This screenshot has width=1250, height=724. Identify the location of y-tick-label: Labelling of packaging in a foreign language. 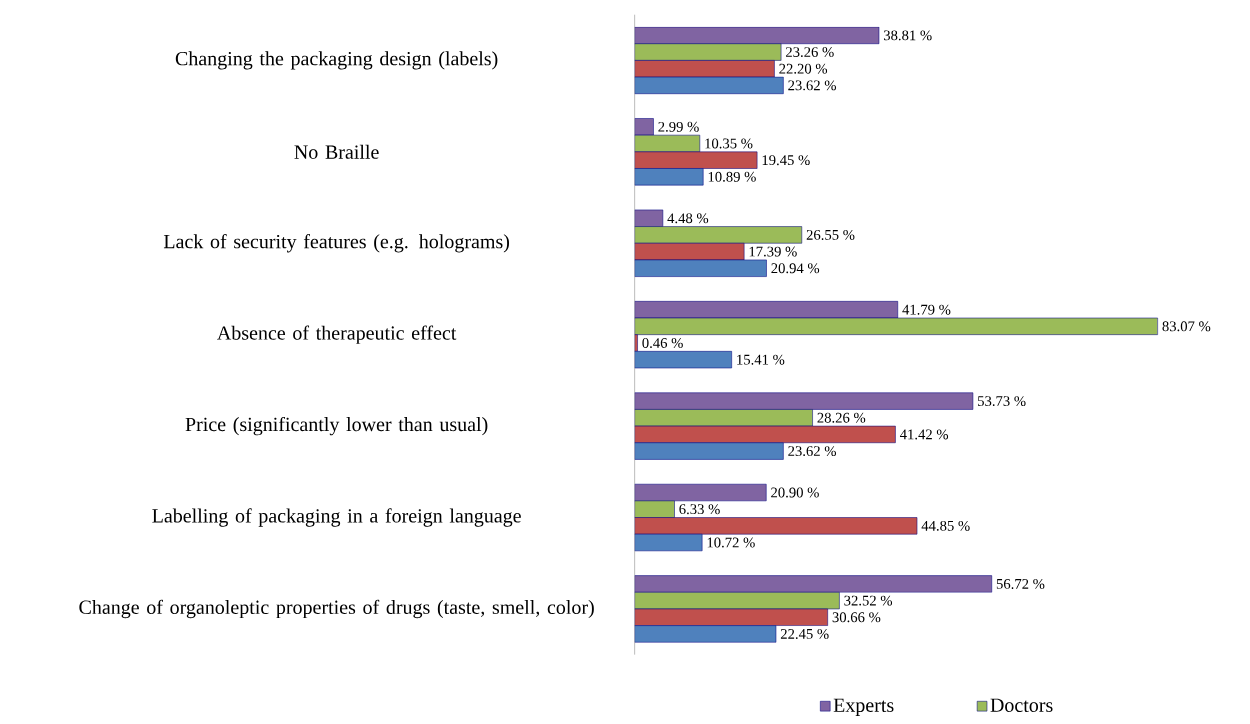
(336, 517).